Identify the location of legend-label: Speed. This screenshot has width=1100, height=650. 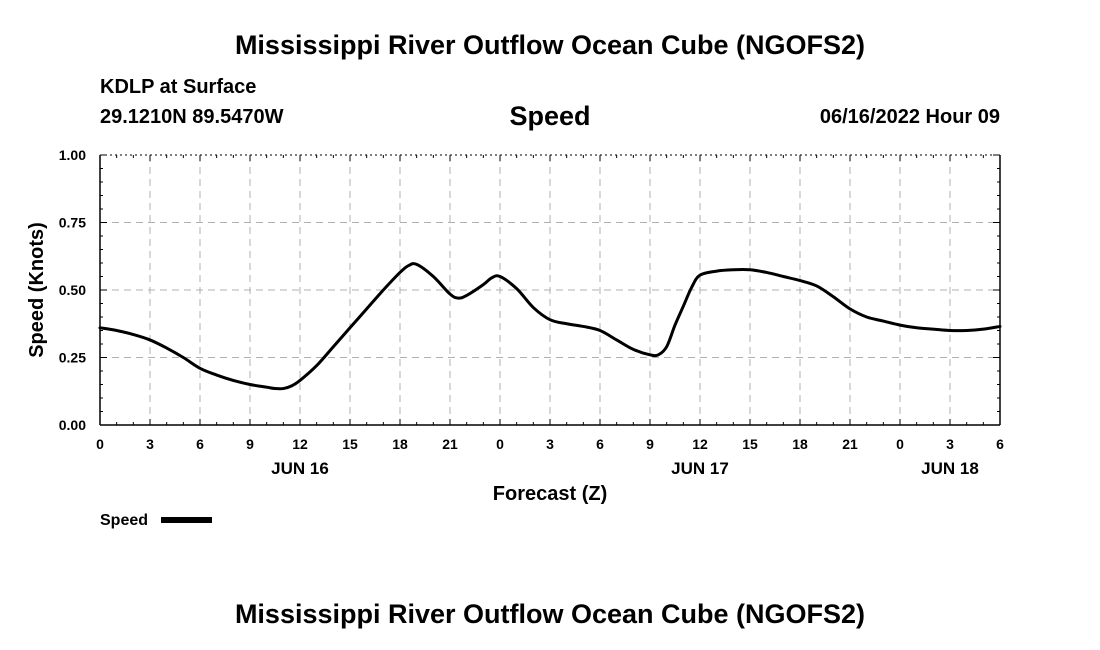
(124, 520).